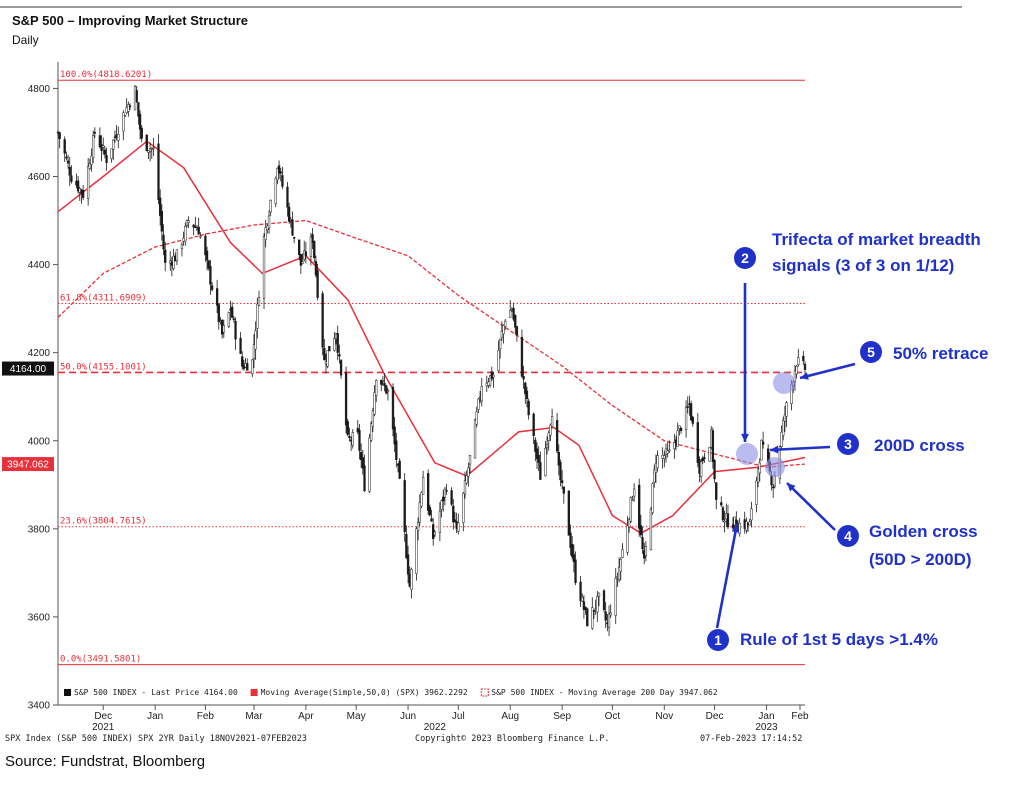  Describe the element at coordinates (920, 559) in the screenshot. I see `annotation-text-4: (50D > 200D)` at that location.